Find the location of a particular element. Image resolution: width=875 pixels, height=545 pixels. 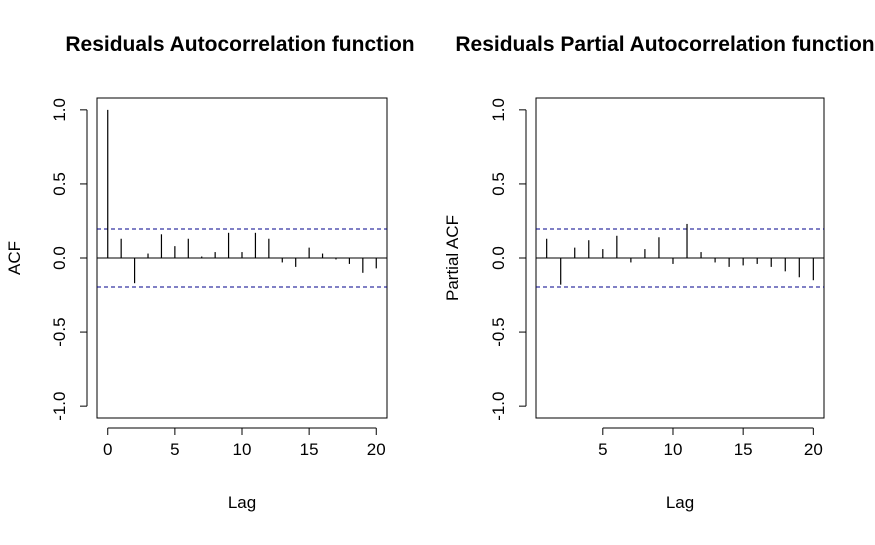

y-axis-label: Partial ACF is located at coordinates (452, 258).